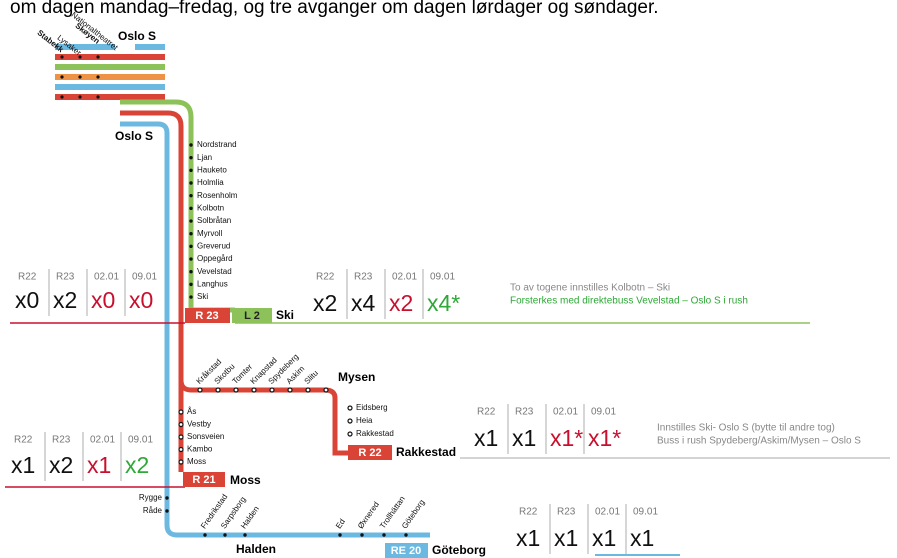 Image resolution: width=897 pixels, height=558 pixels. What do you see at coordinates (372, 407) in the screenshot?
I see `station: Eidsberg` at bounding box center [372, 407].